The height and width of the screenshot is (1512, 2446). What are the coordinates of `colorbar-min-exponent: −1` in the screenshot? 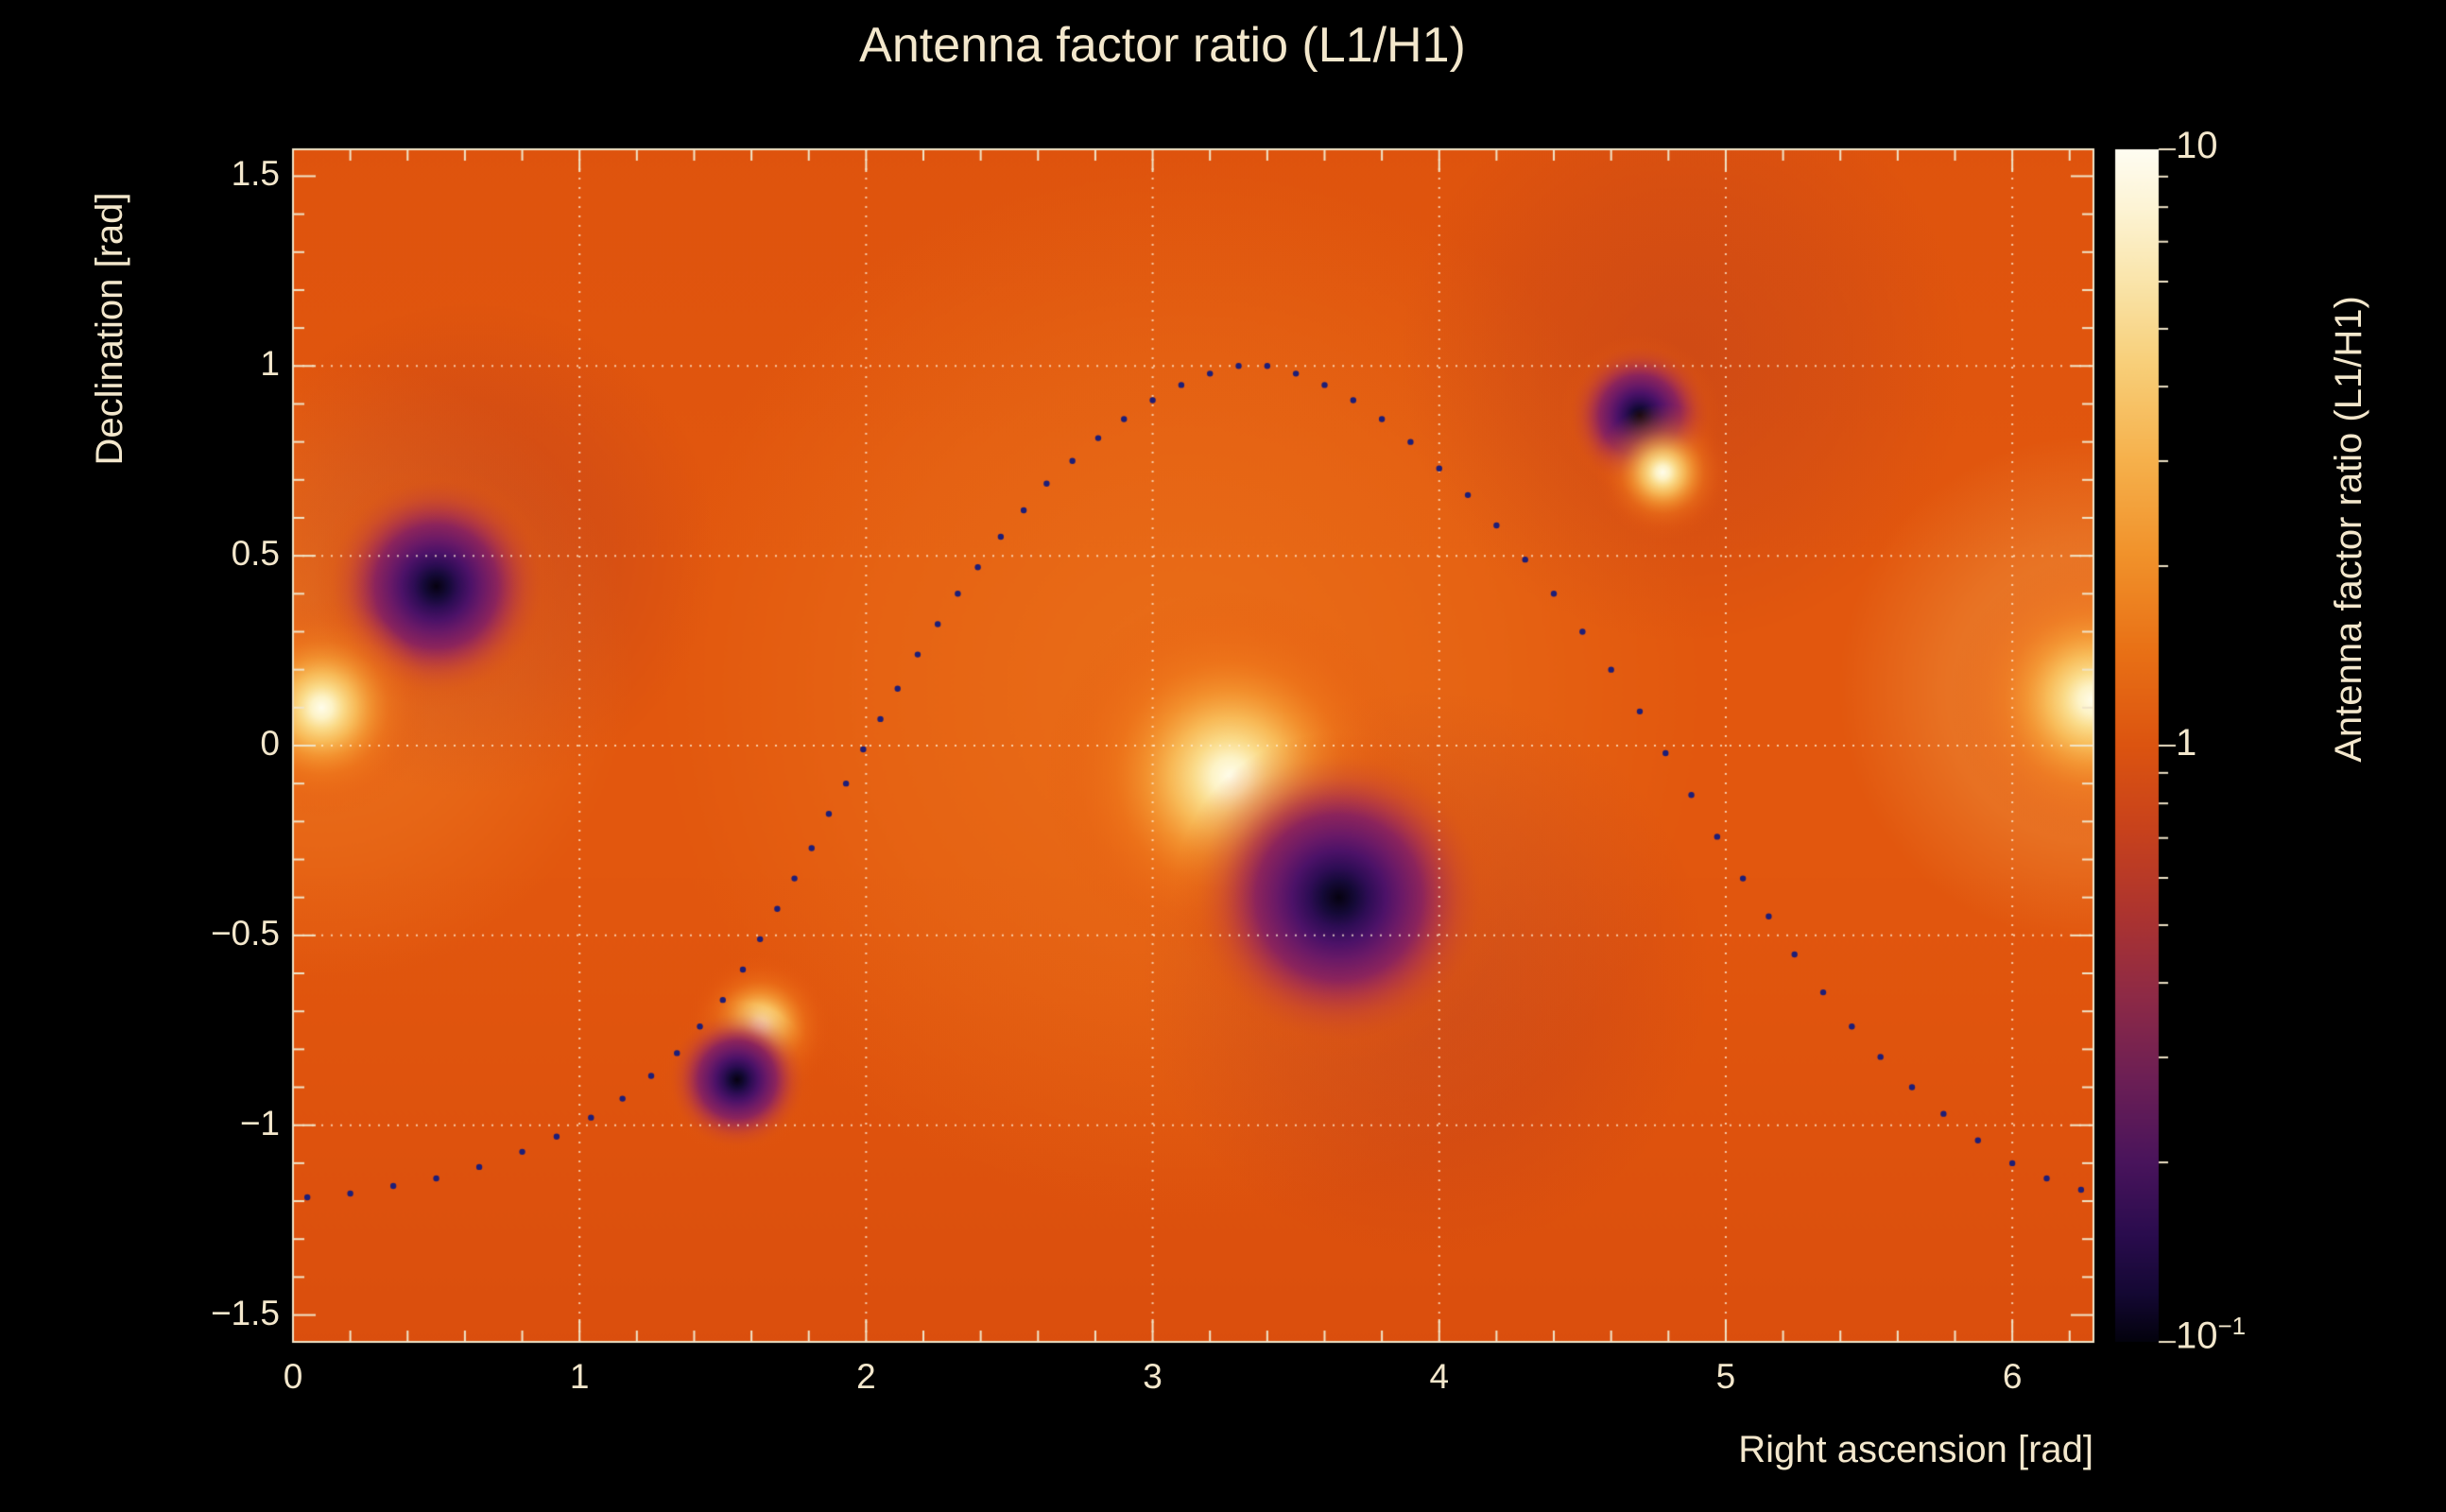 It's located at (2232, 1326).